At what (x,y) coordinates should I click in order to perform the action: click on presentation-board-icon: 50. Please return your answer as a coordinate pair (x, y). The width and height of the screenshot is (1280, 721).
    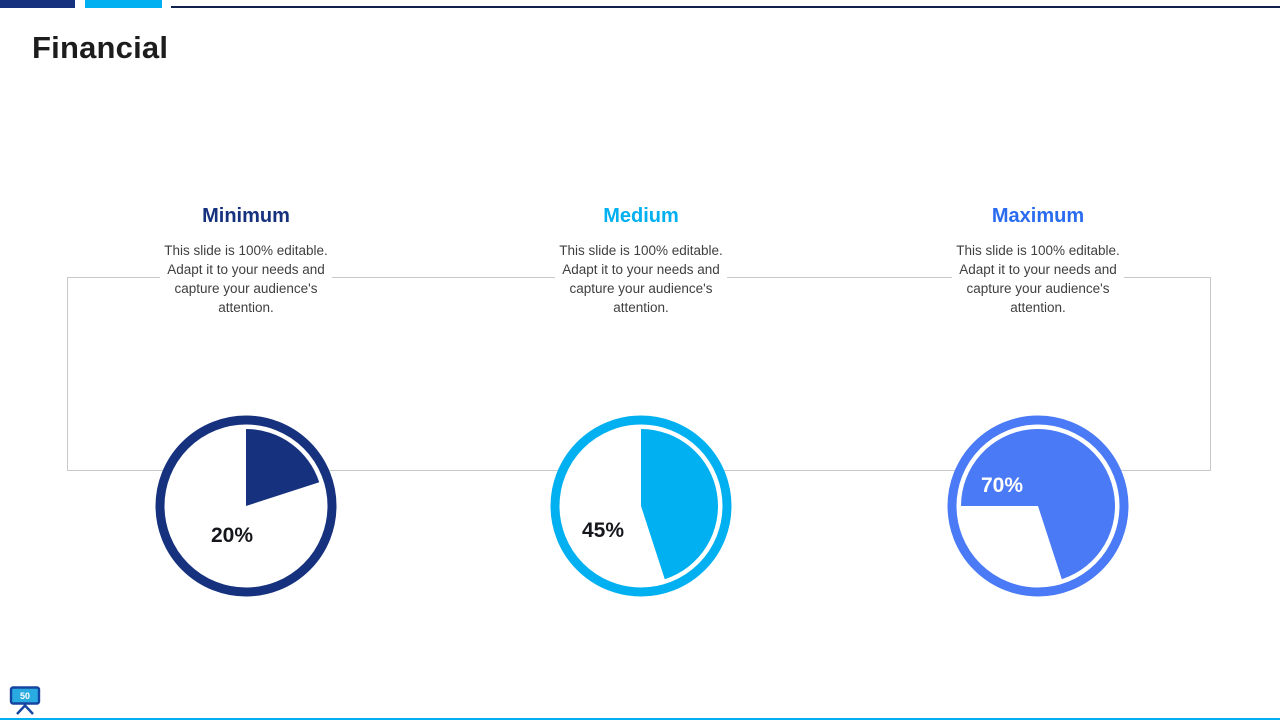
    Looking at the image, I should click on (25, 700).